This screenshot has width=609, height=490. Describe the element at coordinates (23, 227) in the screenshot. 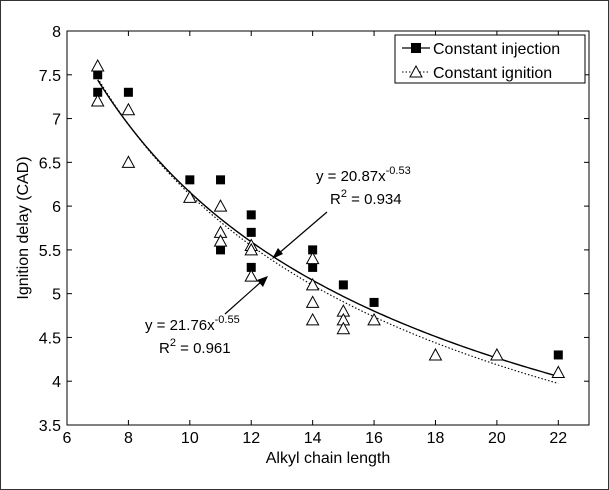

I see `y-axis-title: Ignition delay (CAD)` at that location.